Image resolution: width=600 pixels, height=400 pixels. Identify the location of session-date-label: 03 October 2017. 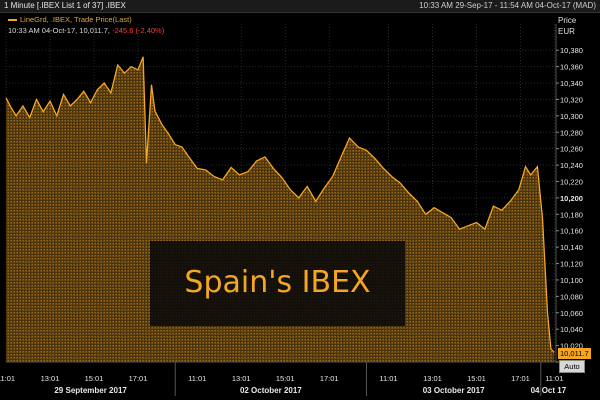
(453, 390).